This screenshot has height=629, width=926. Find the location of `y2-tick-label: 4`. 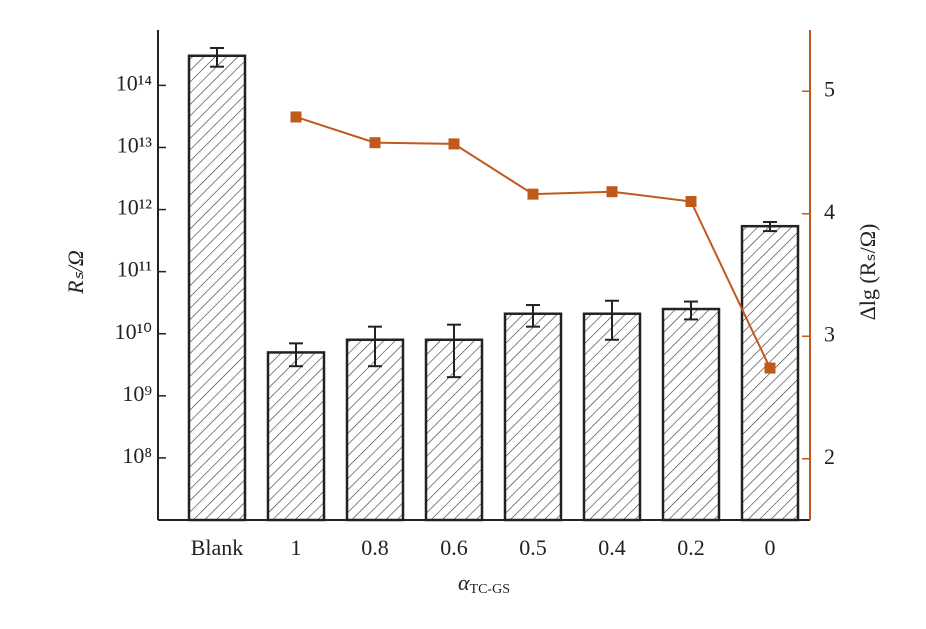

y2-tick-label: 4 is located at coordinates (829, 211).